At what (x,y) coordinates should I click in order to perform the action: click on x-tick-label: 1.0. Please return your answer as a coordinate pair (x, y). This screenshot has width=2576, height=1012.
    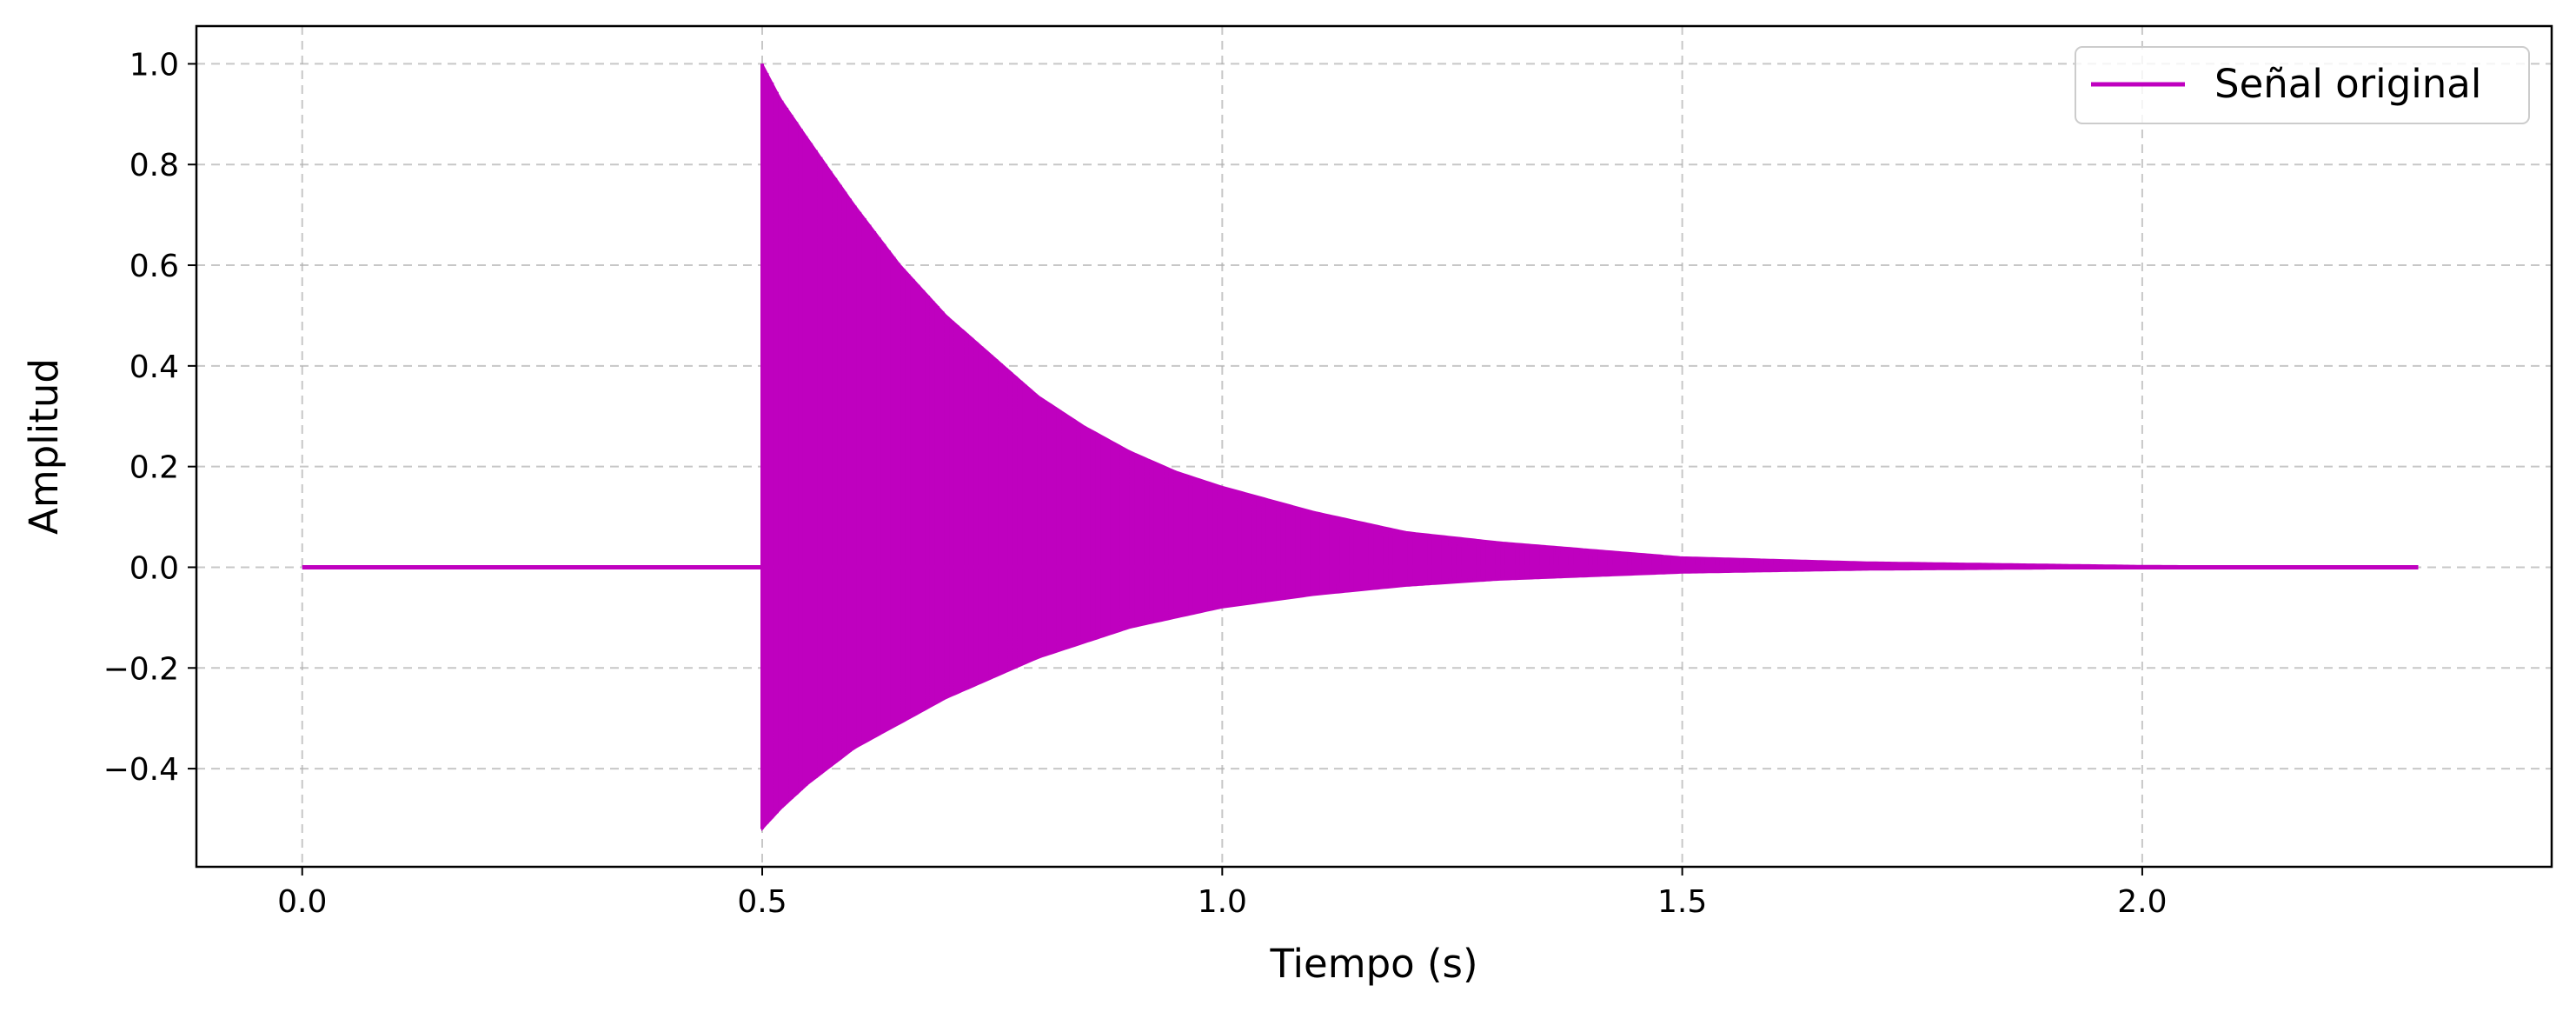
    Looking at the image, I should click on (1222, 902).